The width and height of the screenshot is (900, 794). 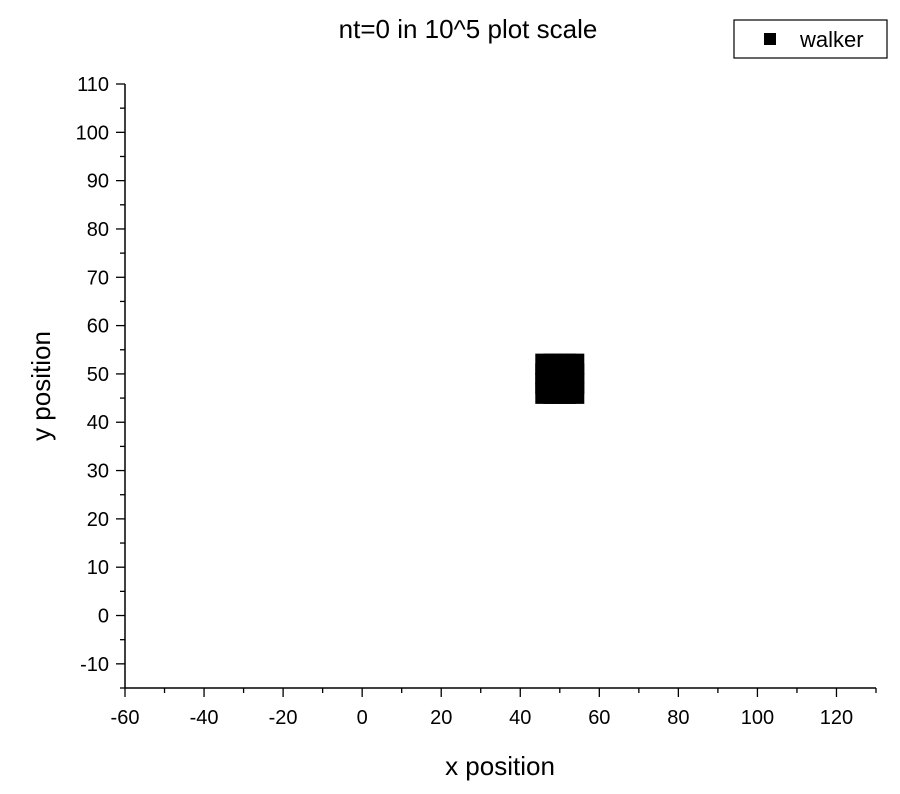 I want to click on y-tick-label: 60, so click(x=98, y=327).